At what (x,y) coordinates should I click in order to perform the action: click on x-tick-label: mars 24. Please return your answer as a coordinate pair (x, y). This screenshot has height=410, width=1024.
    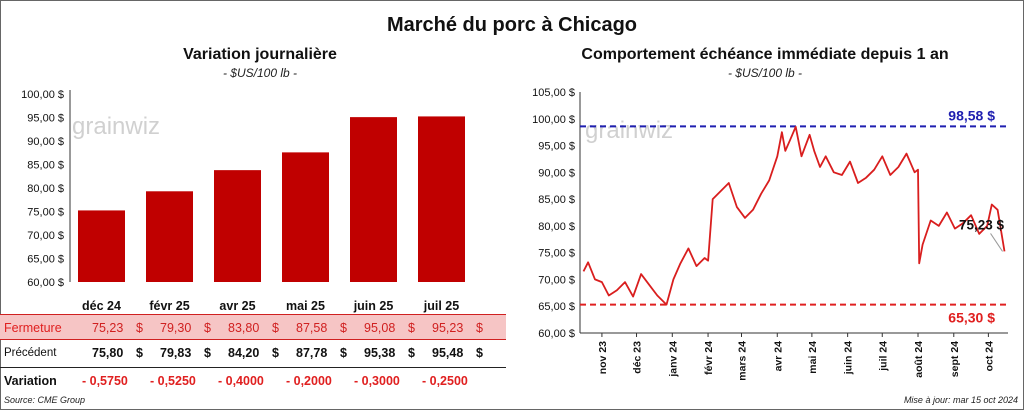
    Looking at the image, I should click on (743, 361).